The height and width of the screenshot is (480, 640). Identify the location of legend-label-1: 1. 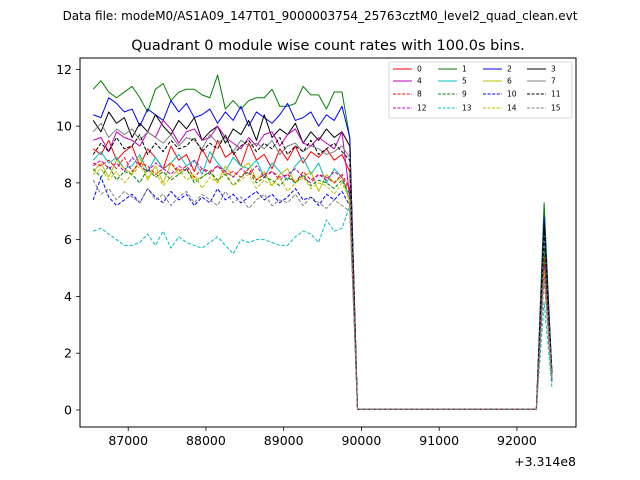
(464, 69).